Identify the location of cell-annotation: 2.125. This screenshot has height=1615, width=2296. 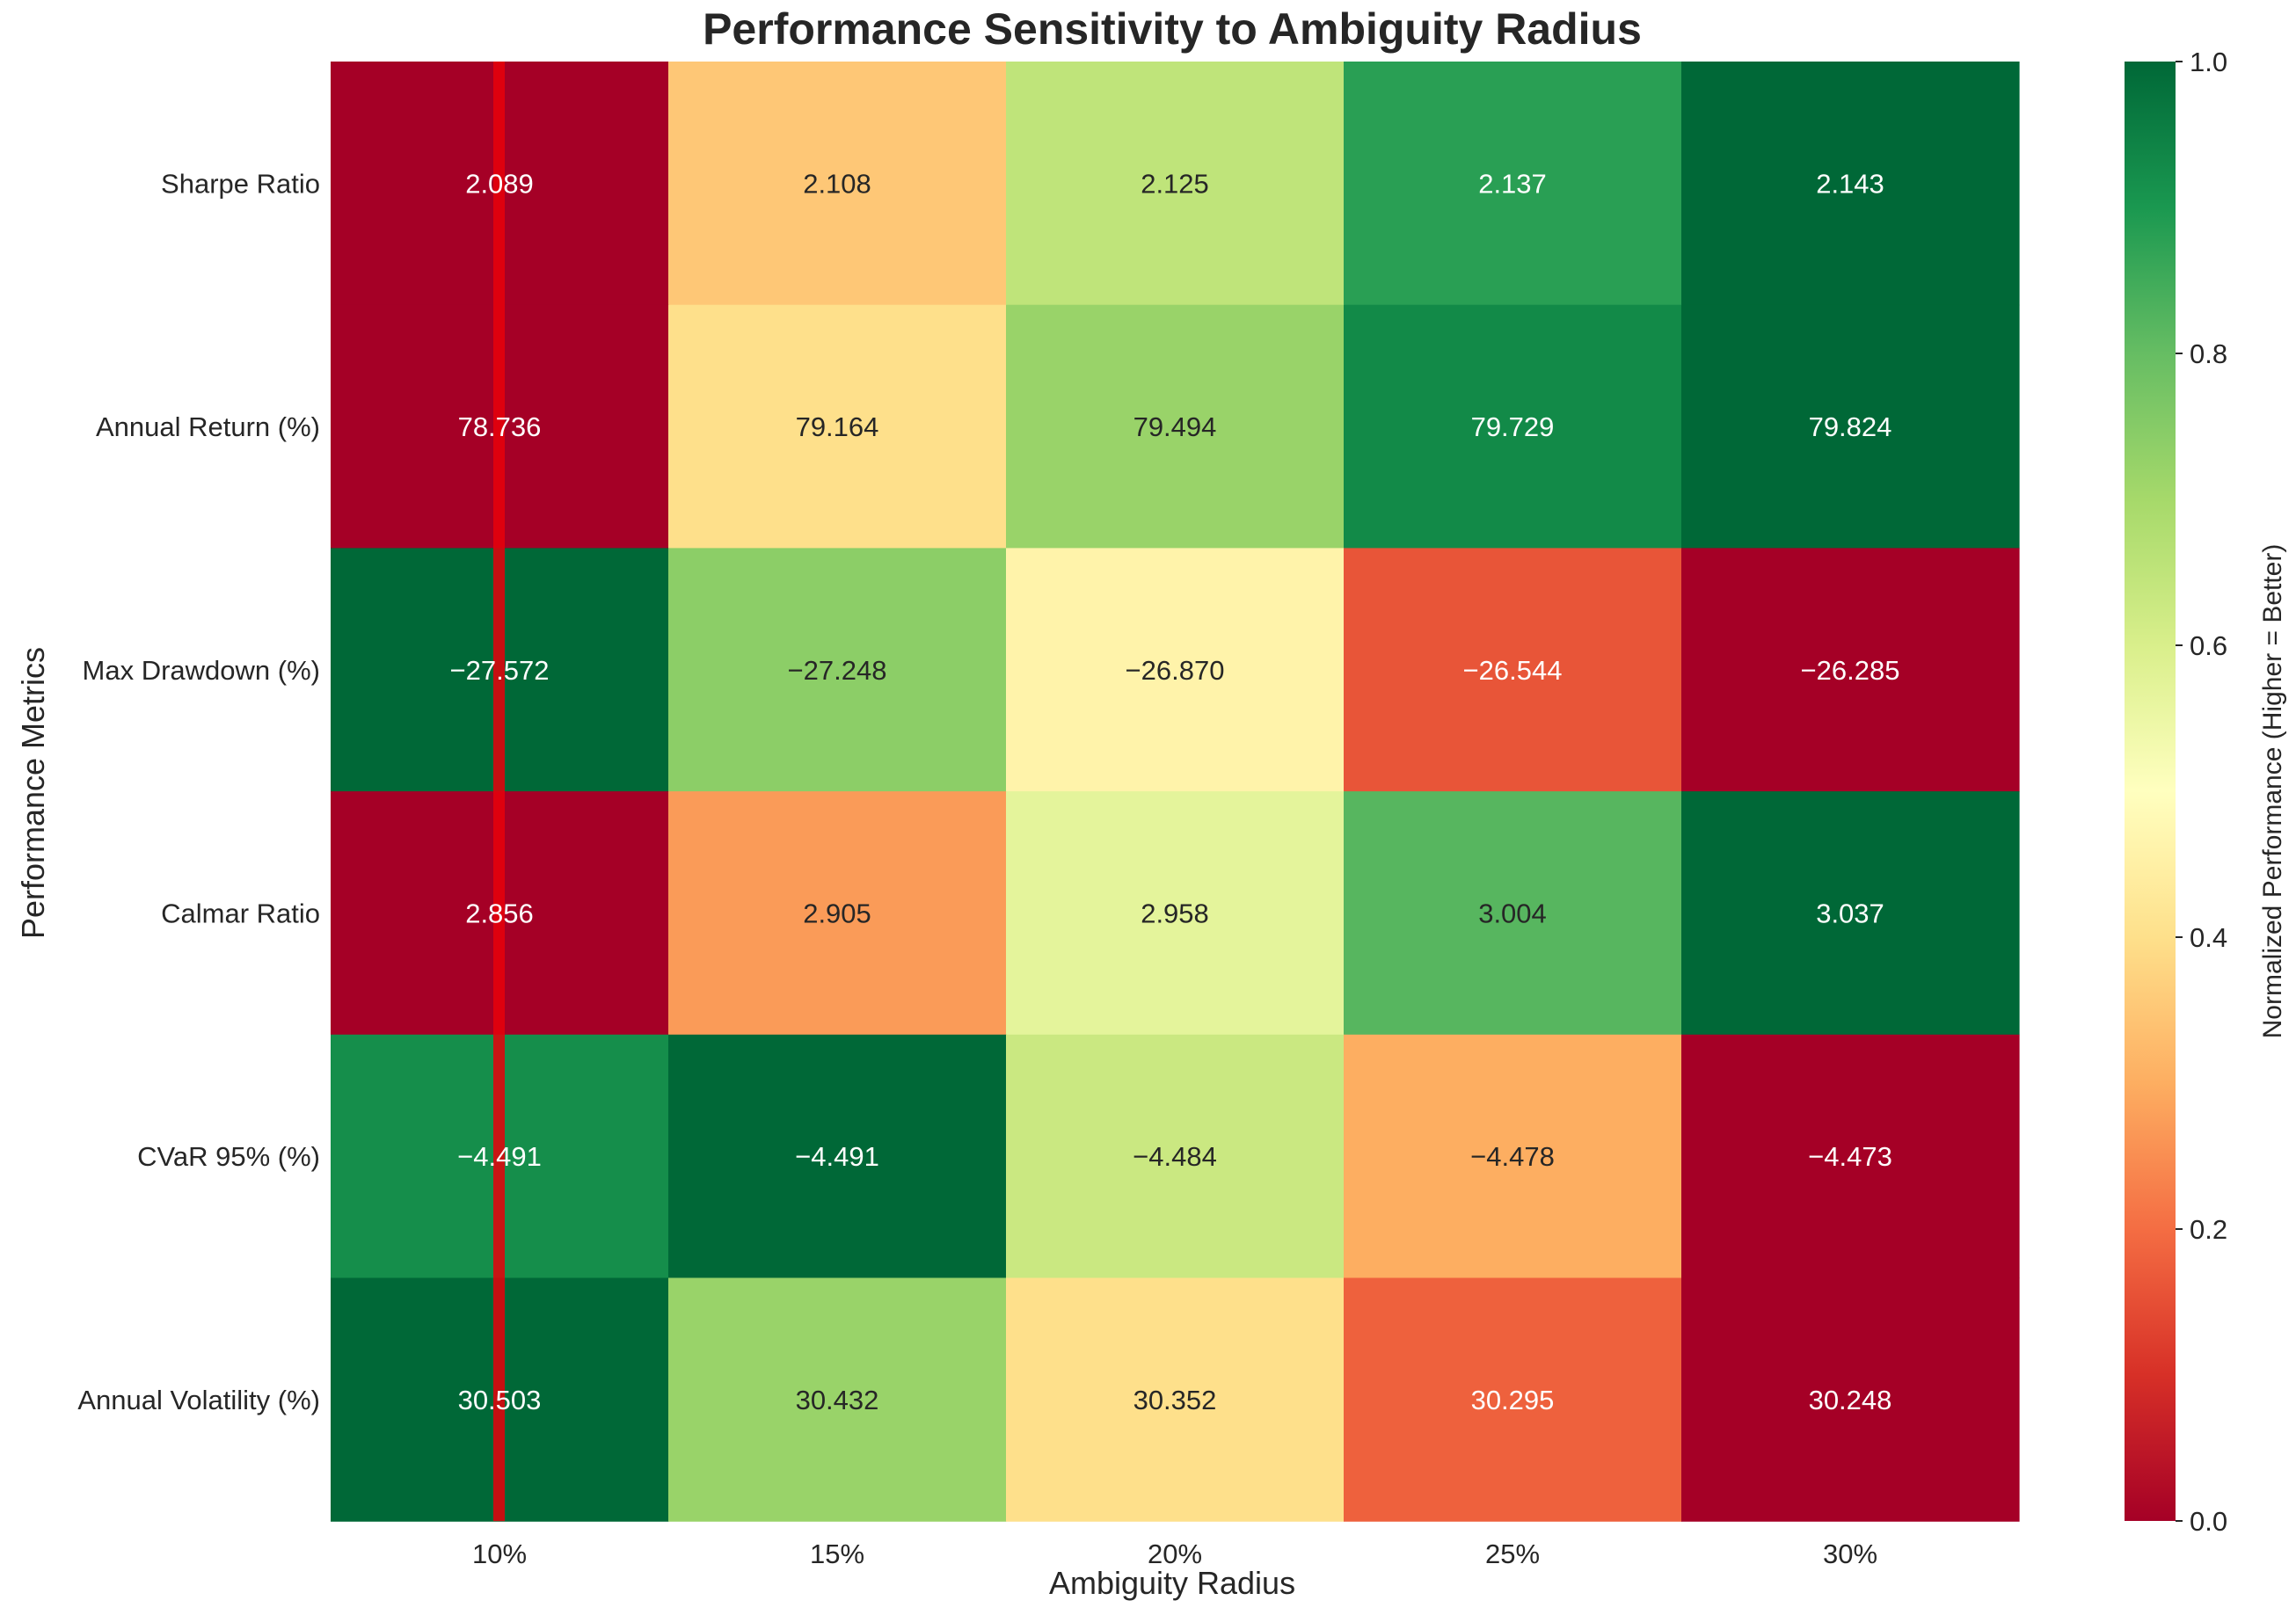
(1175, 183).